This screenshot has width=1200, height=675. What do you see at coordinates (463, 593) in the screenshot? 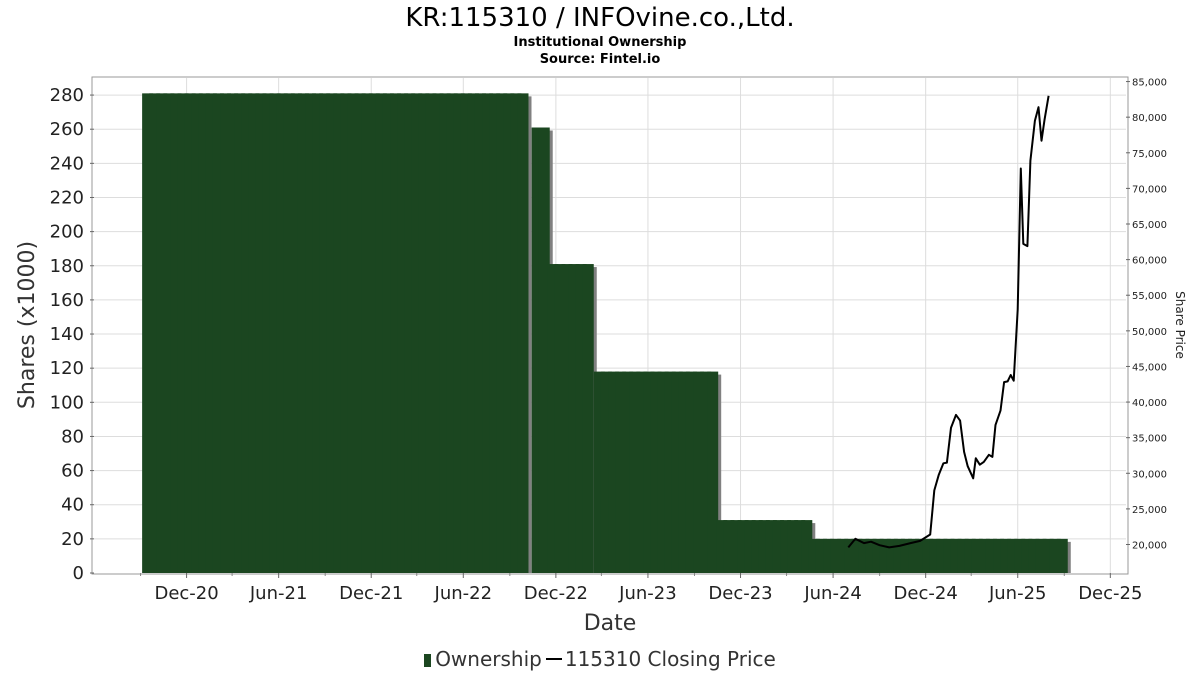
I see `x-tick-label: Jun-22` at bounding box center [463, 593].